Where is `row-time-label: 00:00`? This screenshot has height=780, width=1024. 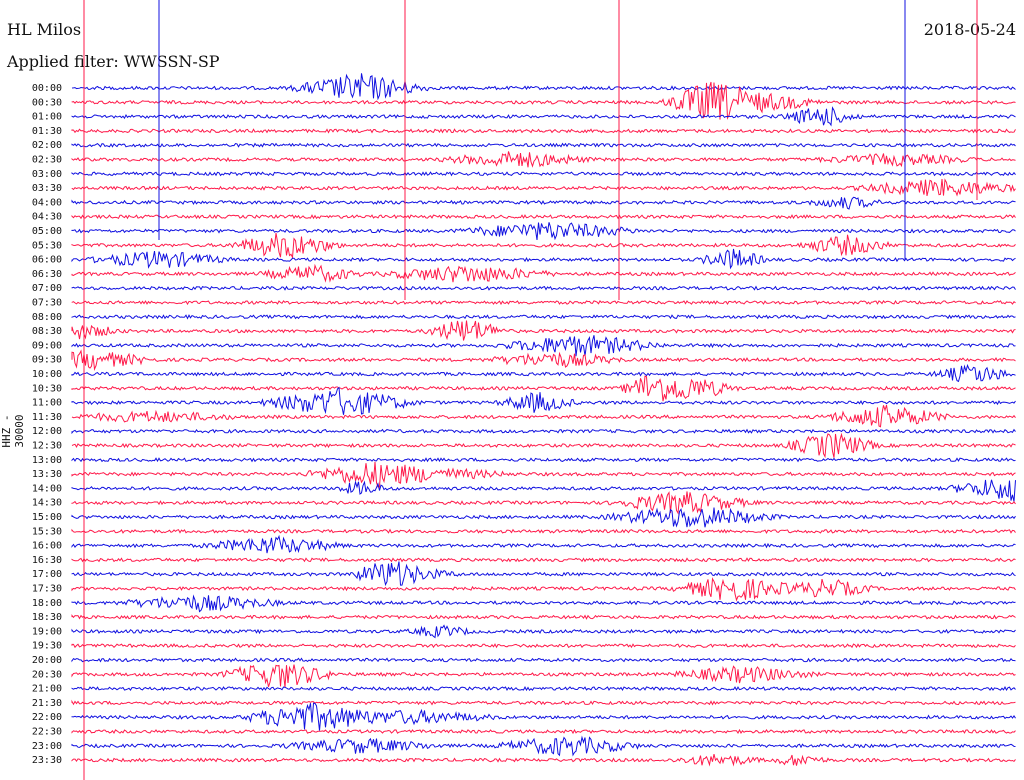 row-time-label: 00:00 is located at coordinates (47, 88).